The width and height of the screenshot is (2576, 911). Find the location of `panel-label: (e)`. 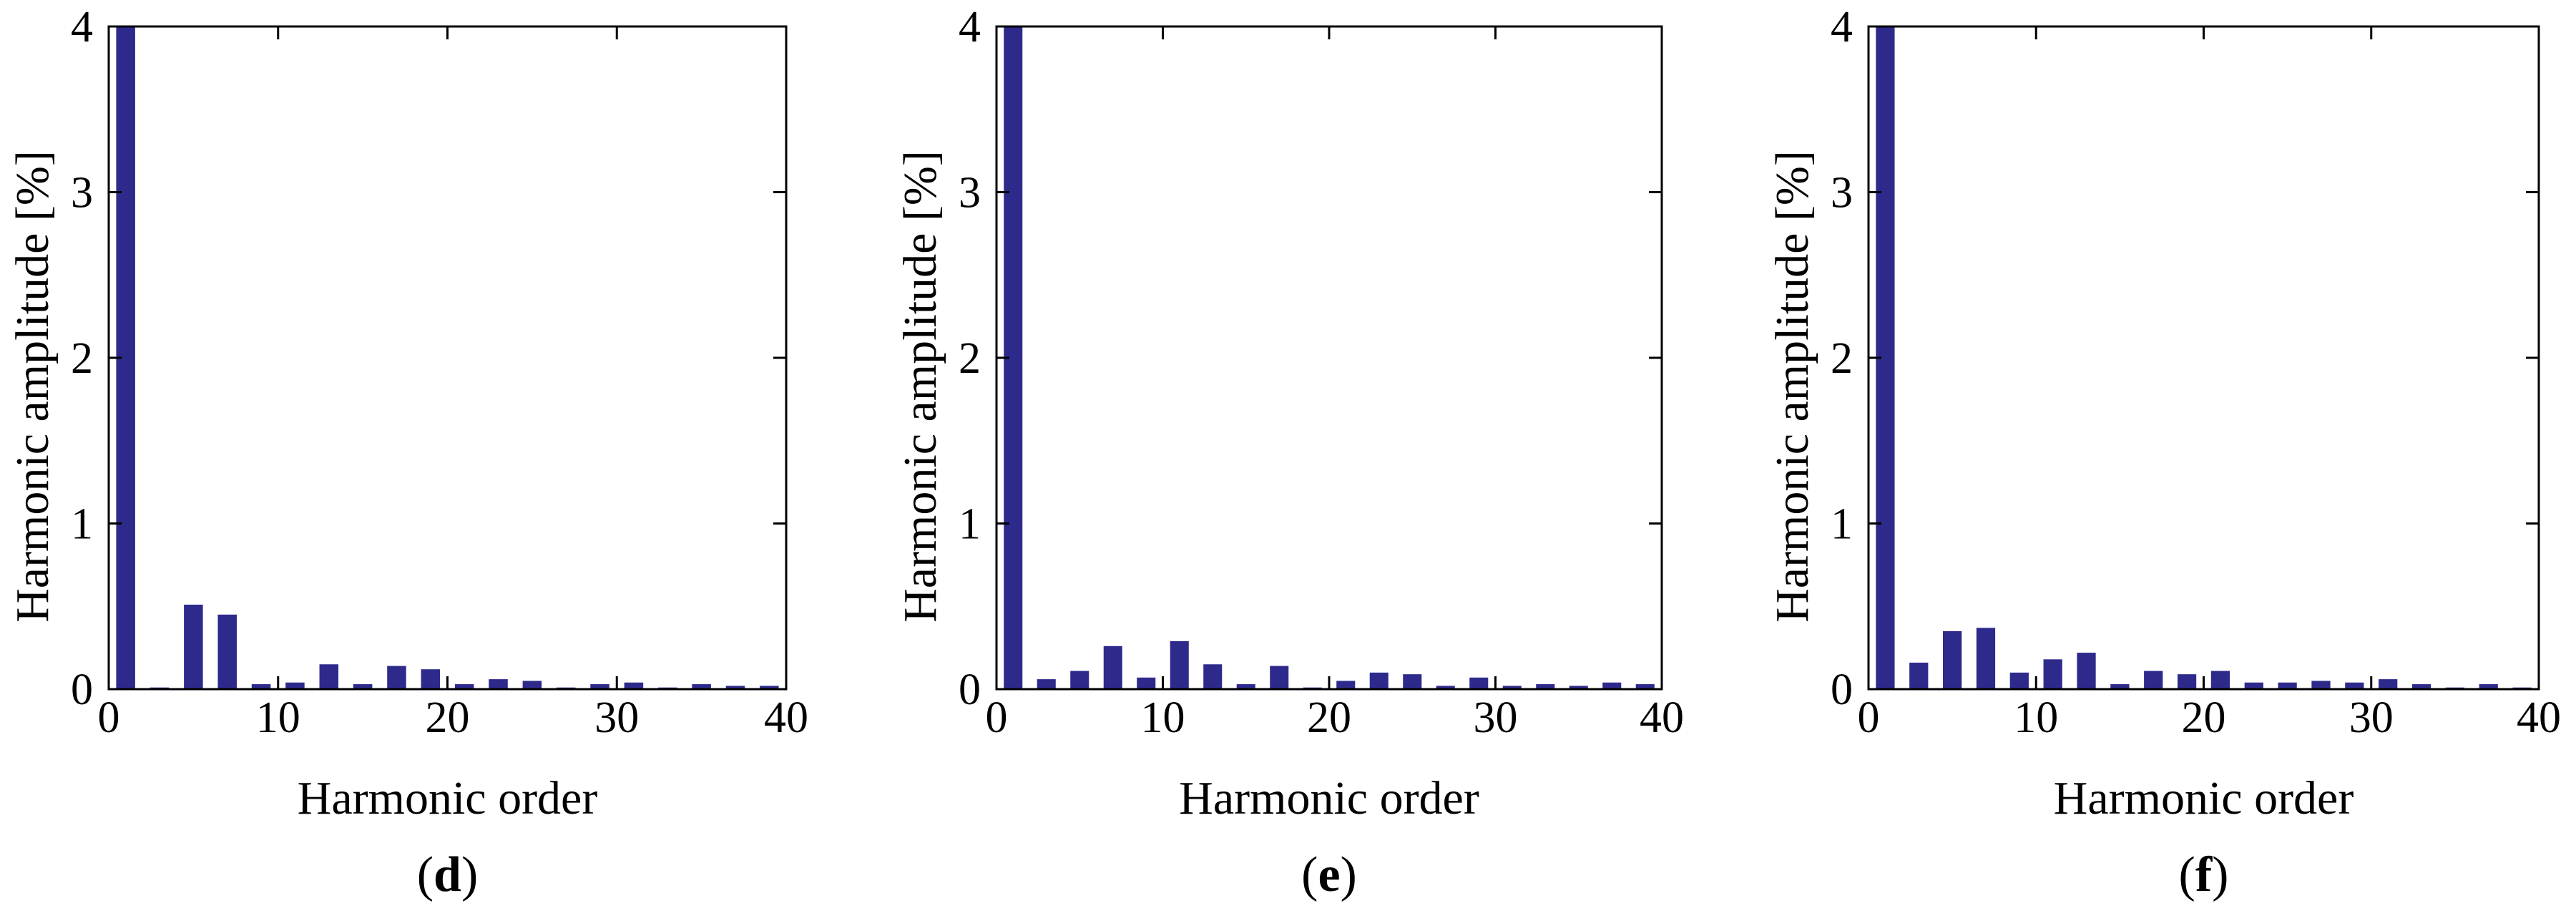

panel-label: (e) is located at coordinates (1329, 874).